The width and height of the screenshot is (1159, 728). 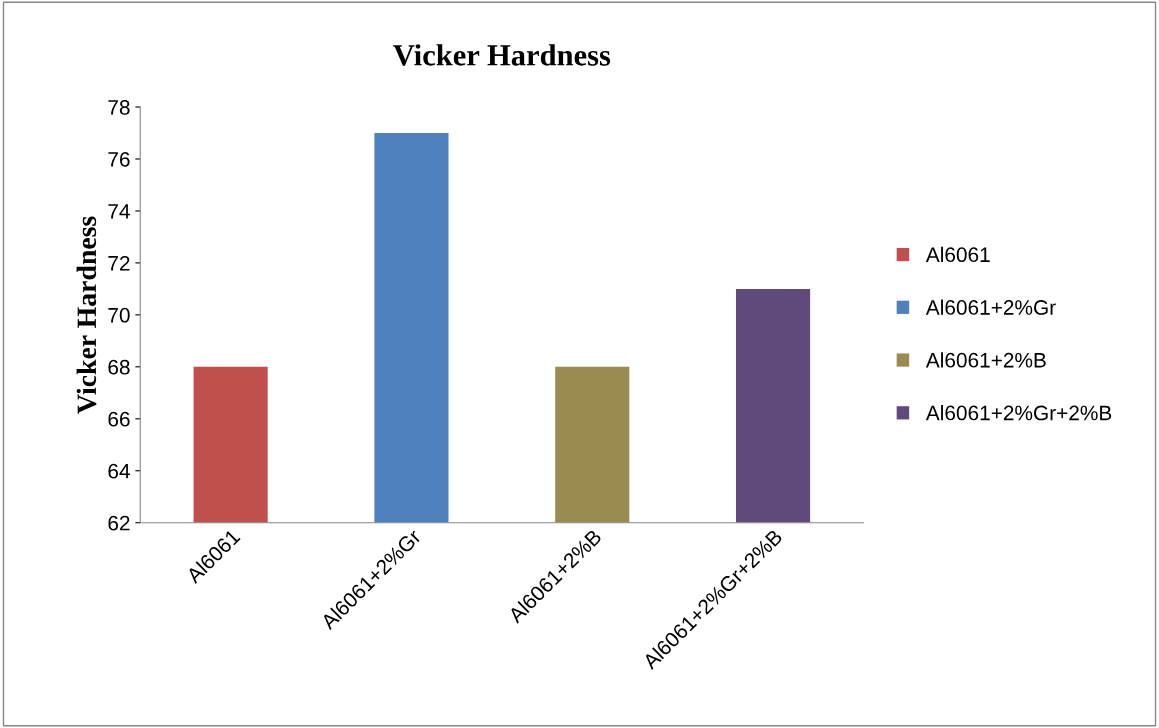 What do you see at coordinates (119, 315) in the screenshot?
I see `y-tick-label: 70` at bounding box center [119, 315].